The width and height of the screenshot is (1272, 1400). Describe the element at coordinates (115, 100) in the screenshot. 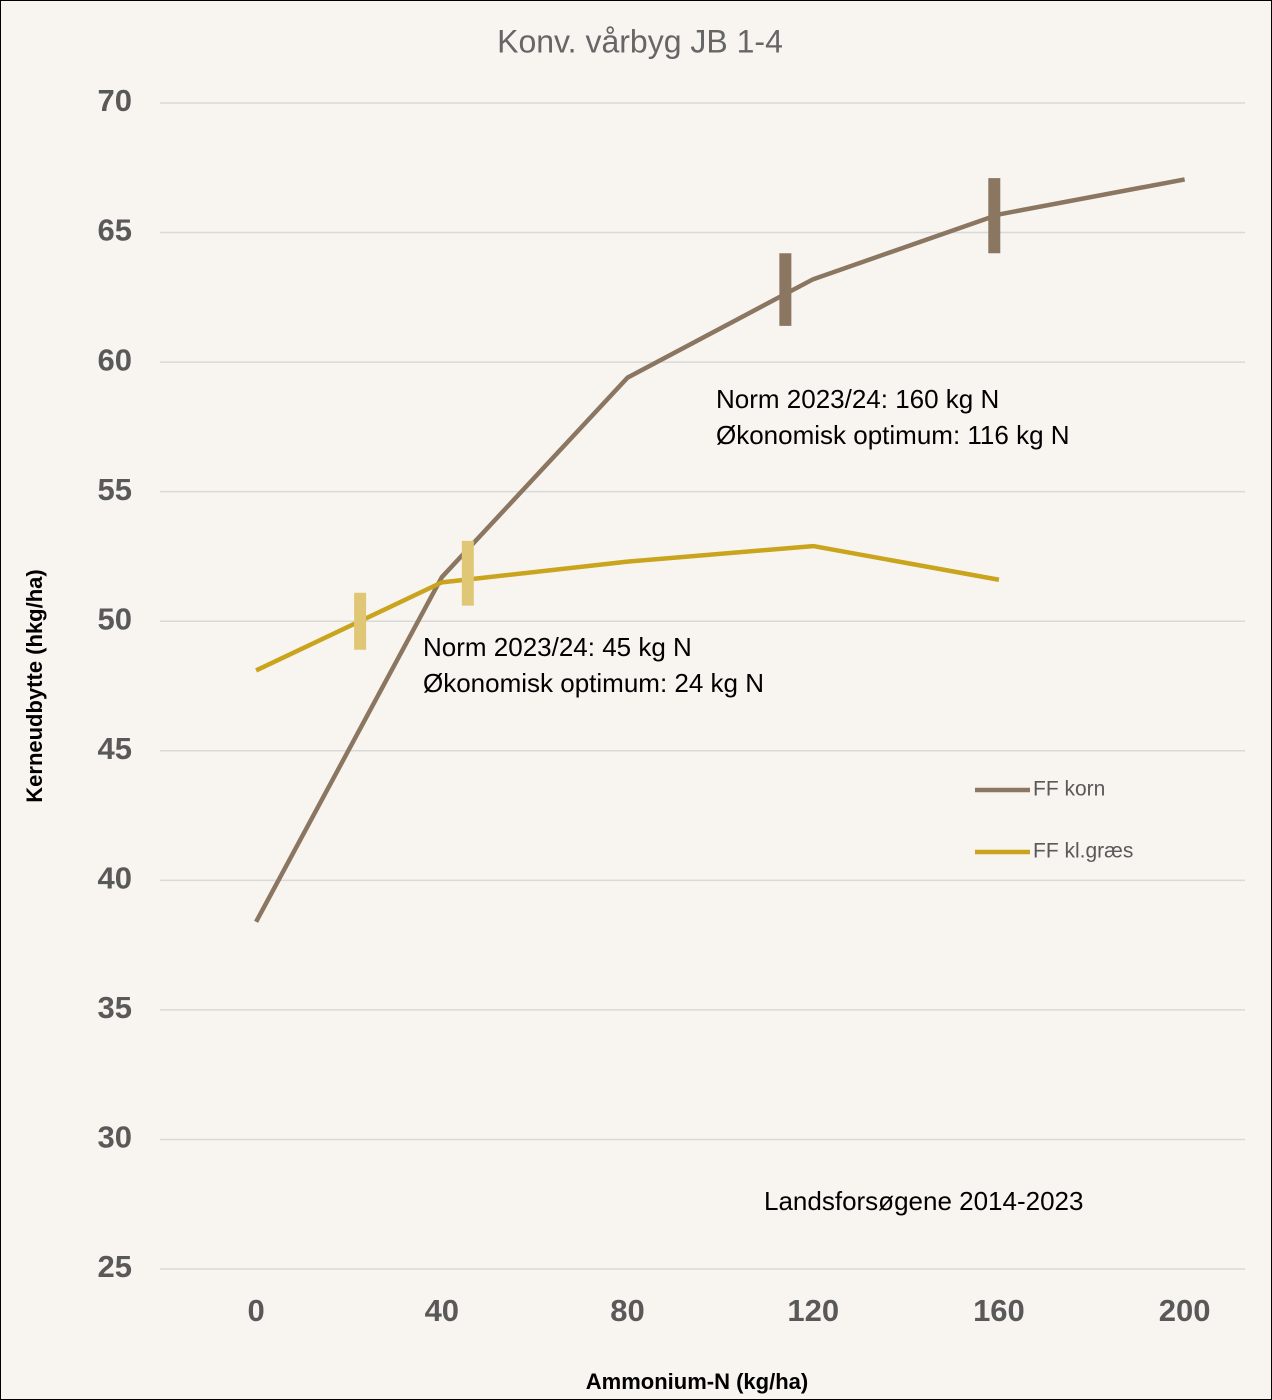

I see `y-tick-label: 70` at that location.